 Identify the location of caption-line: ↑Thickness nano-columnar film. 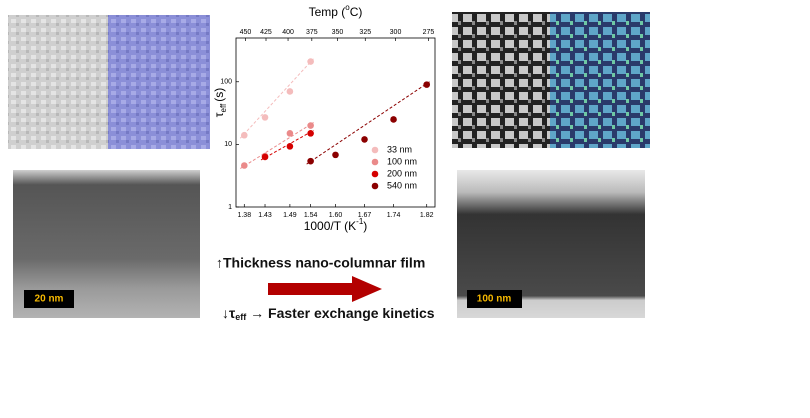
(320, 263).